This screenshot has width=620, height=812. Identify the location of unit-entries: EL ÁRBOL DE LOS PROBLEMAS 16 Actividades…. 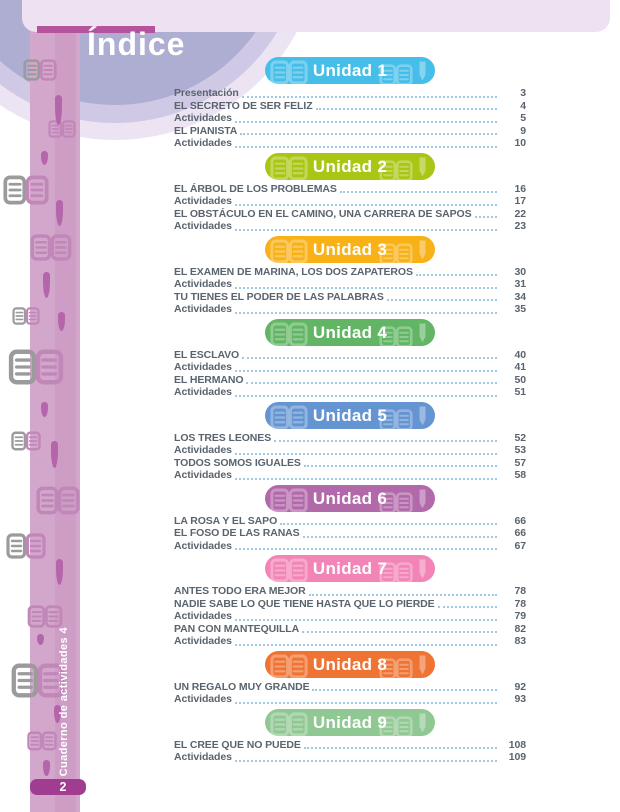
(350, 208).